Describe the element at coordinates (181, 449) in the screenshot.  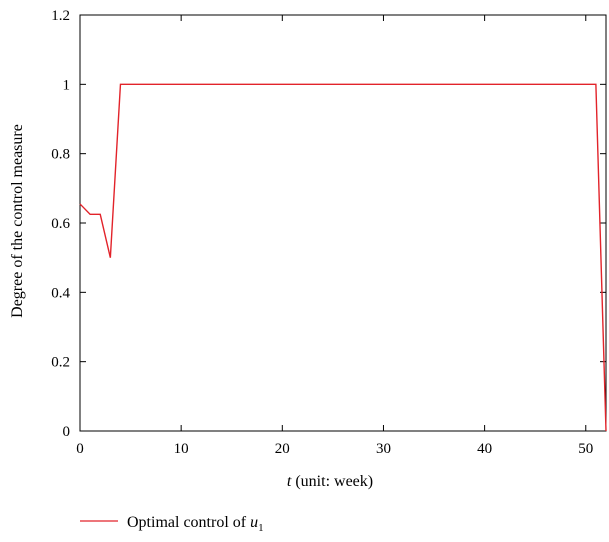
I see `x-tick-label: 10` at that location.